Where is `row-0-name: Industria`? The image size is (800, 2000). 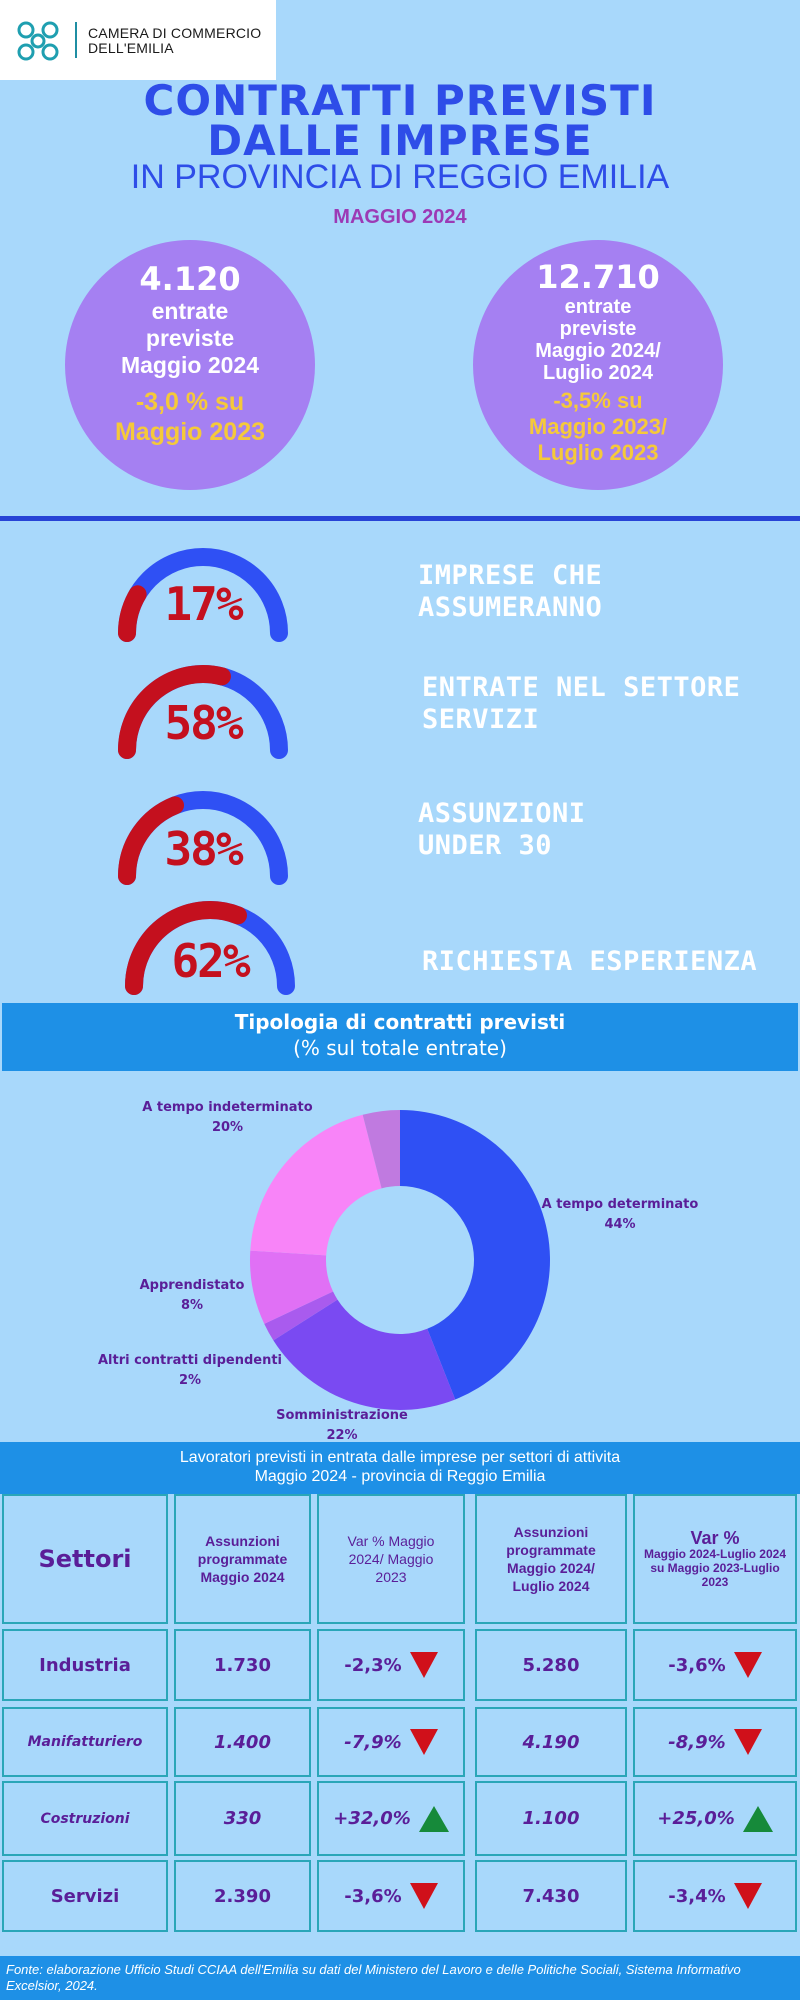
row-0-name: Industria is located at coordinates (85, 1665).